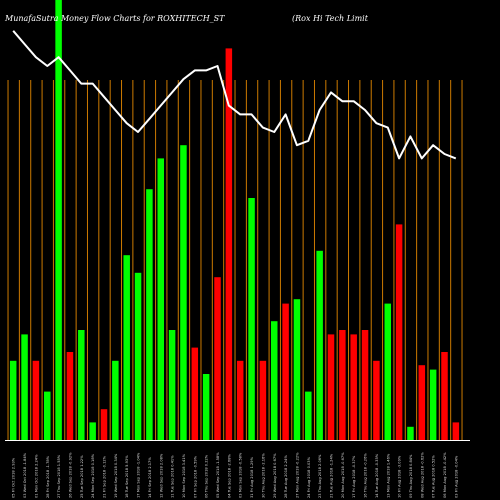  Describe the element at coordinates (14, 477) in the screenshot. I see `x-tick-label-0: 05 Fri Oct 2018 2.93%` at that location.